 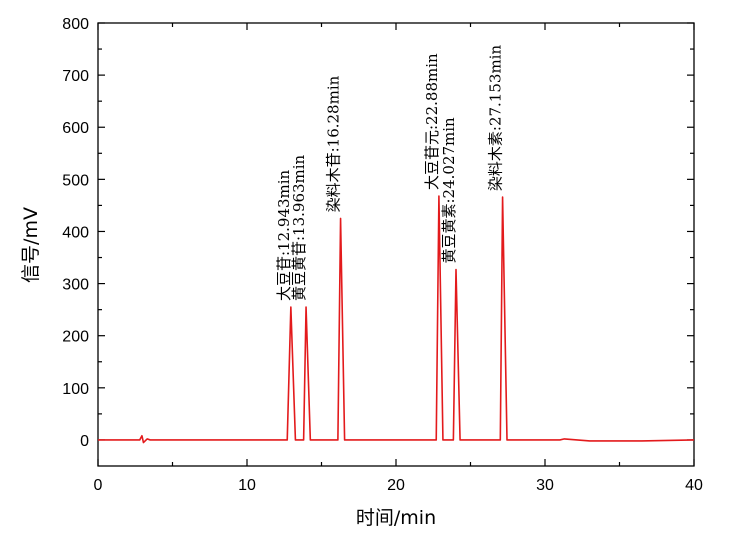 I want to click on x-tick-label: 0, so click(x=98, y=485).